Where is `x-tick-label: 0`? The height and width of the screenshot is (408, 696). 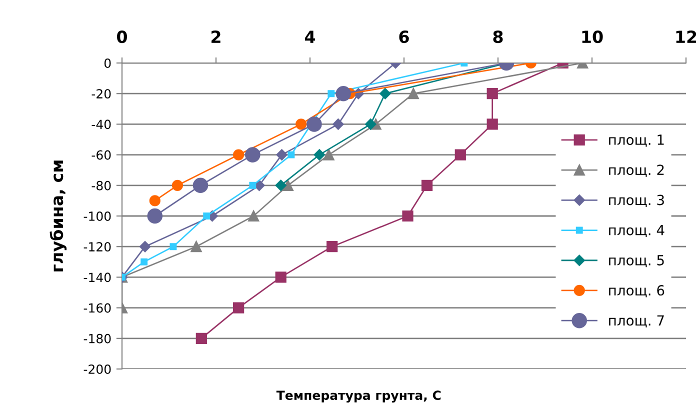 x-tick-label: 0 is located at coordinates (122, 37).